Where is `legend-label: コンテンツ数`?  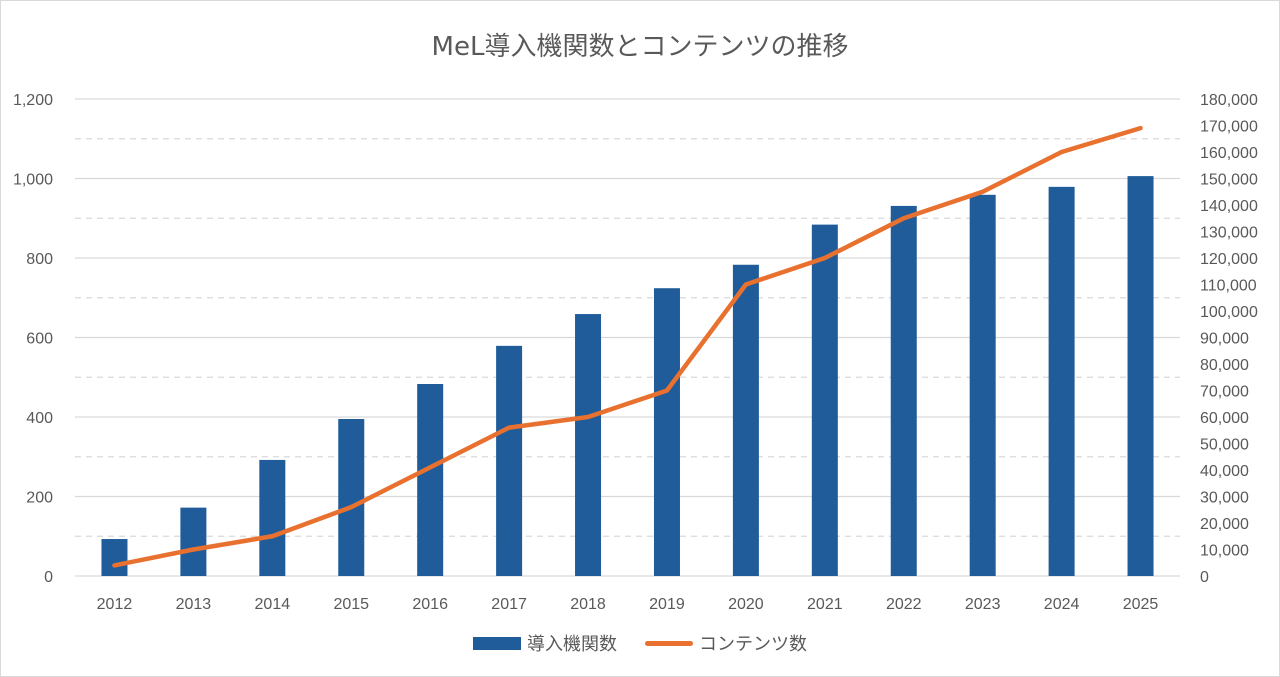 legend-label: コンテンツ数 is located at coordinates (753, 644).